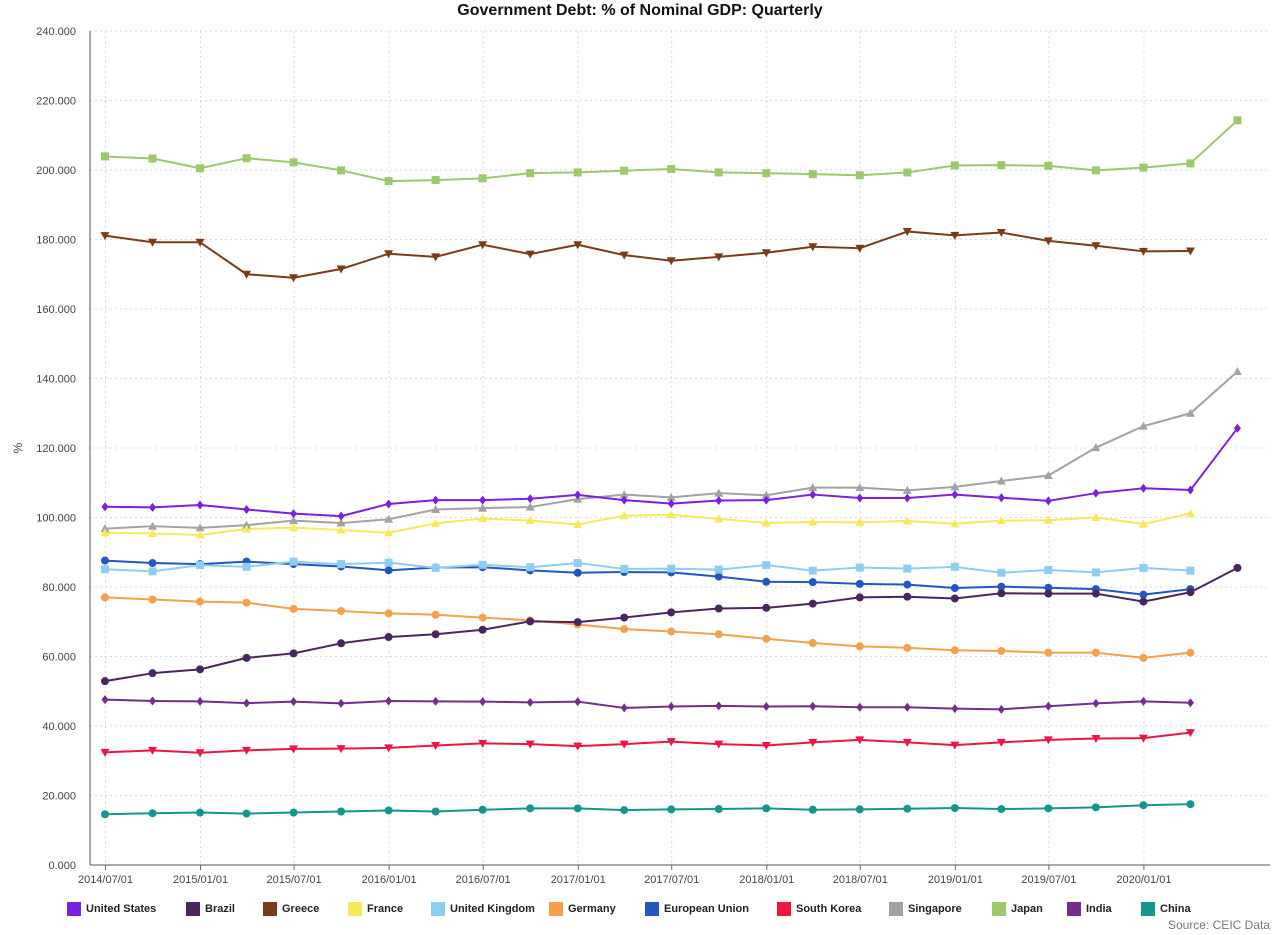  Describe the element at coordinates (301, 909) in the screenshot. I see `legend-label: Greece` at that location.